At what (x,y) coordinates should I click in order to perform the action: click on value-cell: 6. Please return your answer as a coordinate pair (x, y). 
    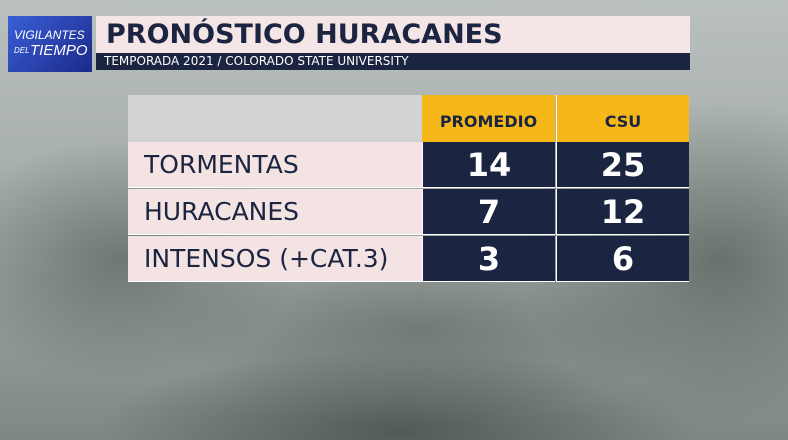
    Looking at the image, I should click on (622, 259).